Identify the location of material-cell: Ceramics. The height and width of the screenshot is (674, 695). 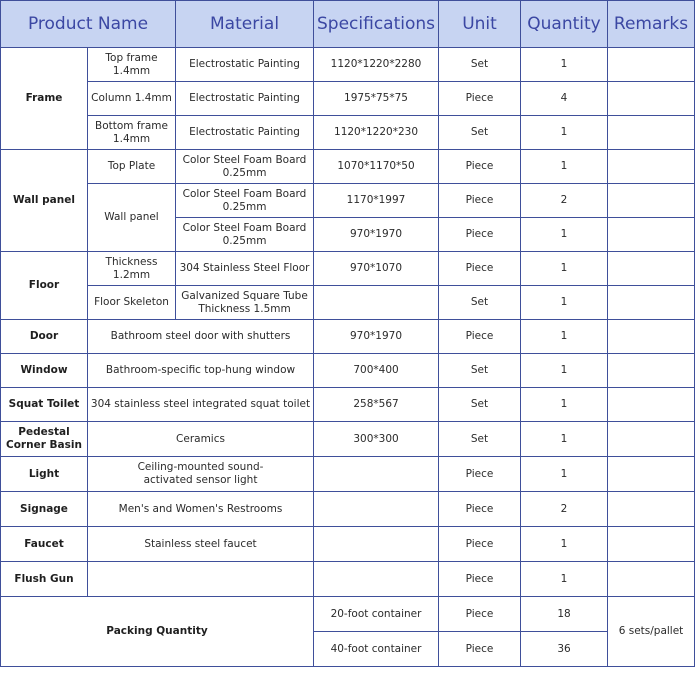
(200, 439).